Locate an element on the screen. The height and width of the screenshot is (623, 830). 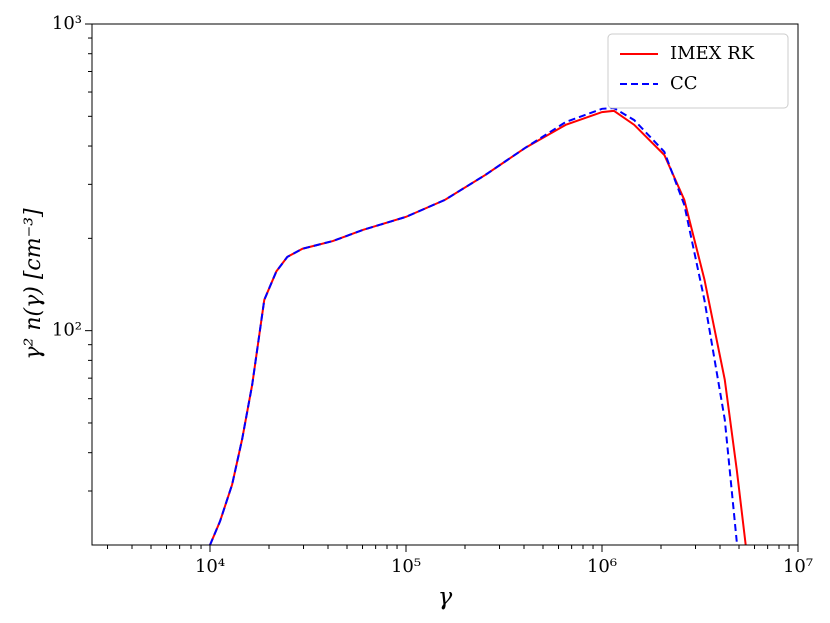
x-tick-label: 10⁷ is located at coordinates (798, 566).